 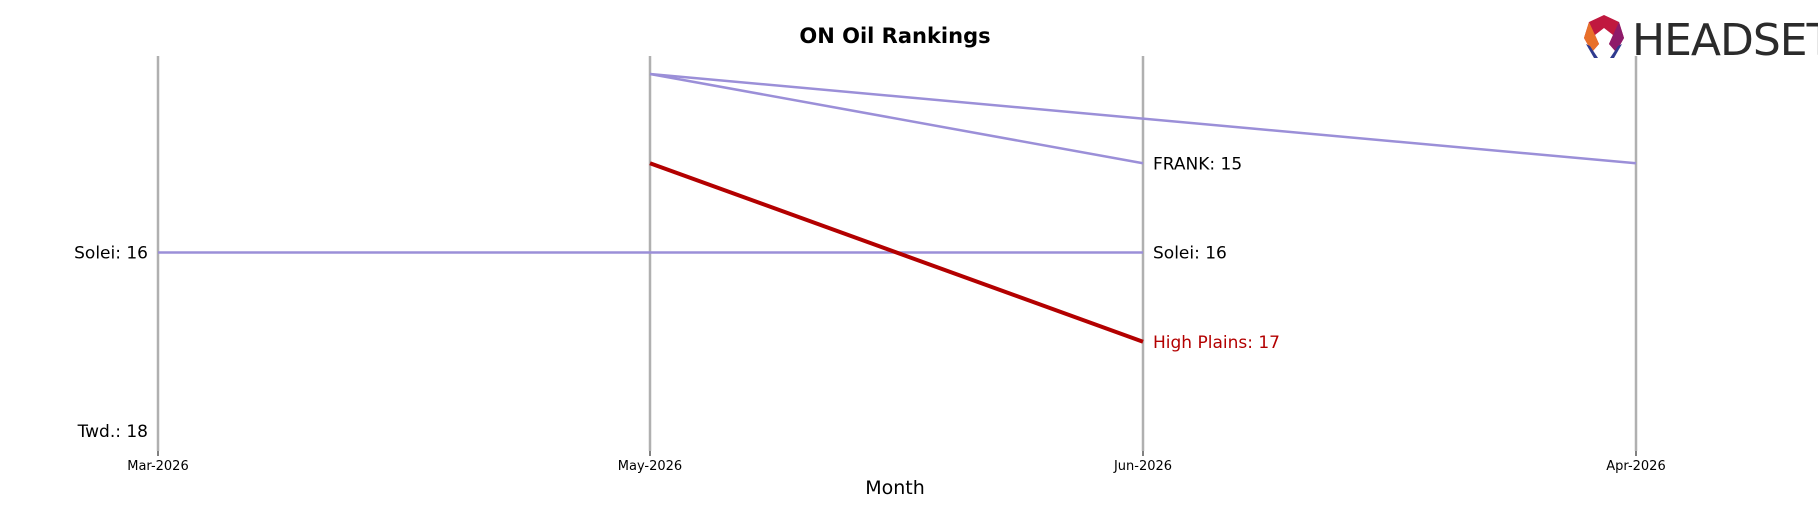 I want to click on tick-label-mar-2026: Mar-2026, so click(x=157, y=466).